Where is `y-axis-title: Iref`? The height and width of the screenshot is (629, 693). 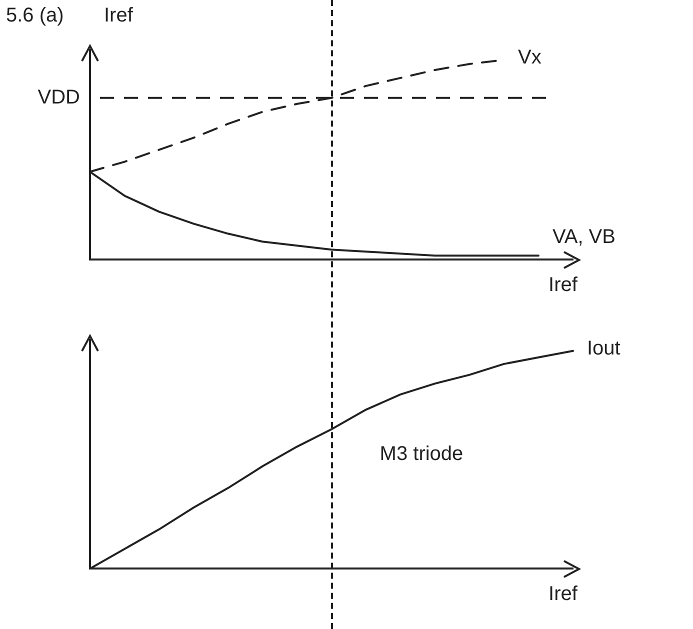 y-axis-title: Iref is located at coordinates (119, 15).